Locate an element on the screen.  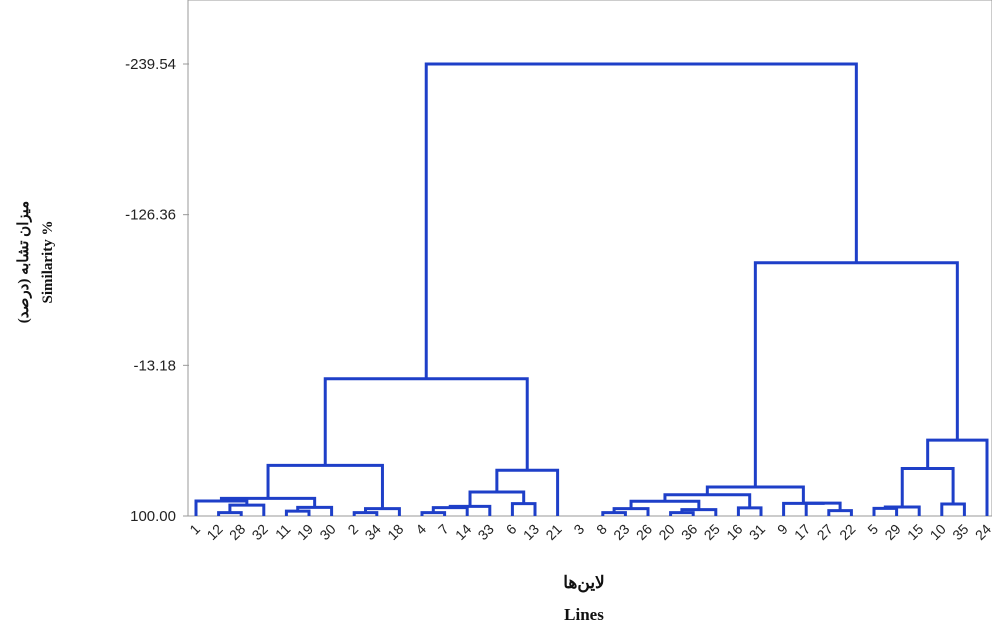
leaf-label-2: 2 is located at coordinates (352, 529).